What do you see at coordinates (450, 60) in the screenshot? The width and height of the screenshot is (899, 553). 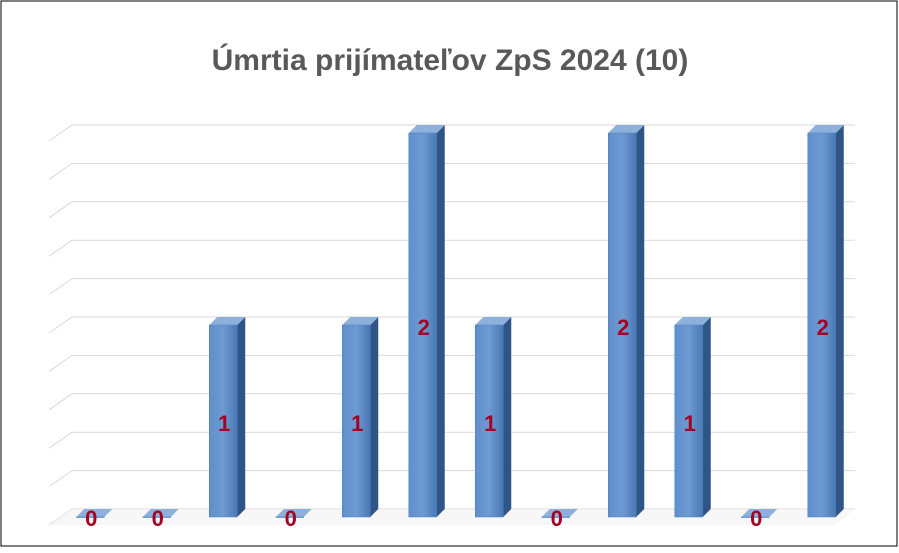 I see `chart-title: Úmrtia prijímateľov ZpS 2024 (10)` at bounding box center [450, 60].